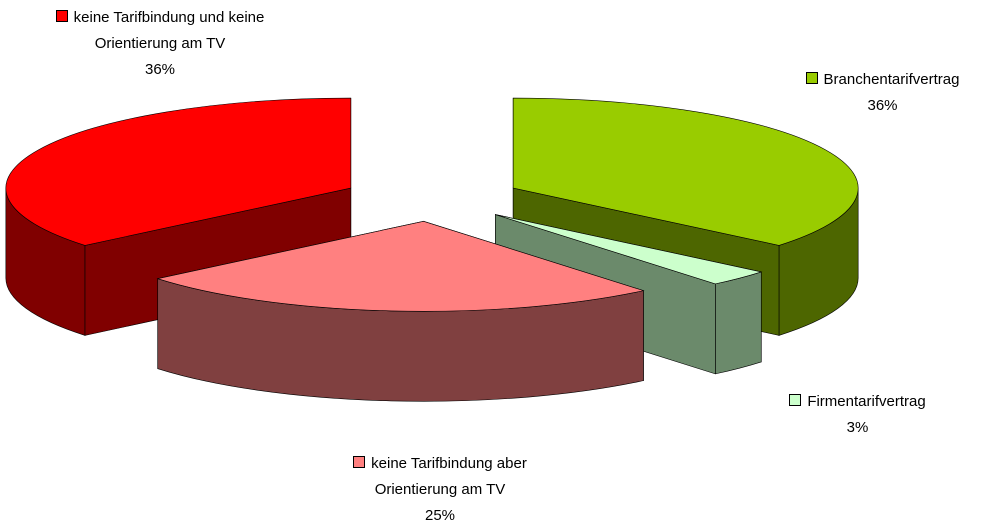 The image size is (981, 529). What do you see at coordinates (866, 401) in the screenshot?
I see `label-name: Firmentarifvertrag` at bounding box center [866, 401].